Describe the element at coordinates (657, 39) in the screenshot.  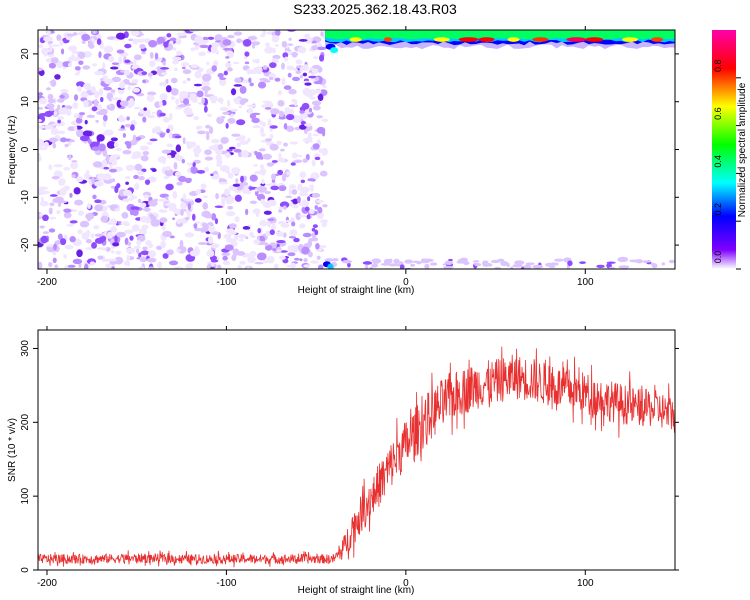
I see `spectrogram-hot-spot` at that location.